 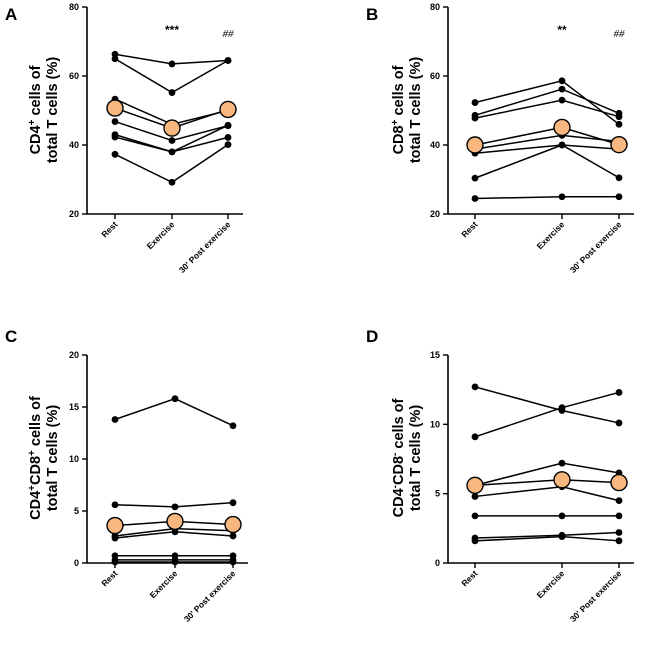 What do you see at coordinates (74, 76) in the screenshot?
I see `y-tick-label: 60` at bounding box center [74, 76].